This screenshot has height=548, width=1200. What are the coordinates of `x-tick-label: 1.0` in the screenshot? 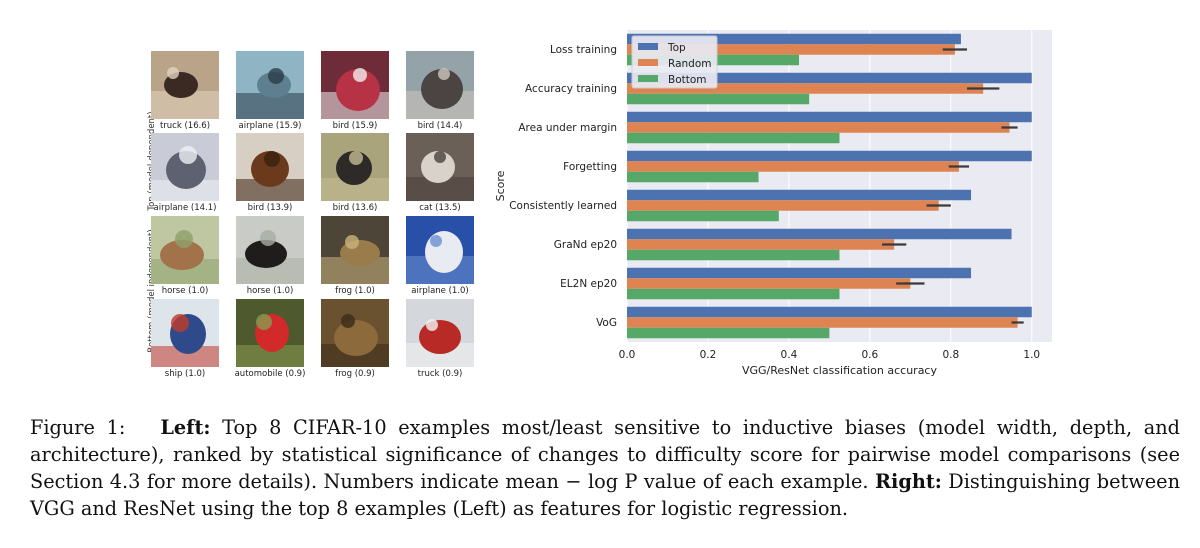 It's located at (1031, 355).